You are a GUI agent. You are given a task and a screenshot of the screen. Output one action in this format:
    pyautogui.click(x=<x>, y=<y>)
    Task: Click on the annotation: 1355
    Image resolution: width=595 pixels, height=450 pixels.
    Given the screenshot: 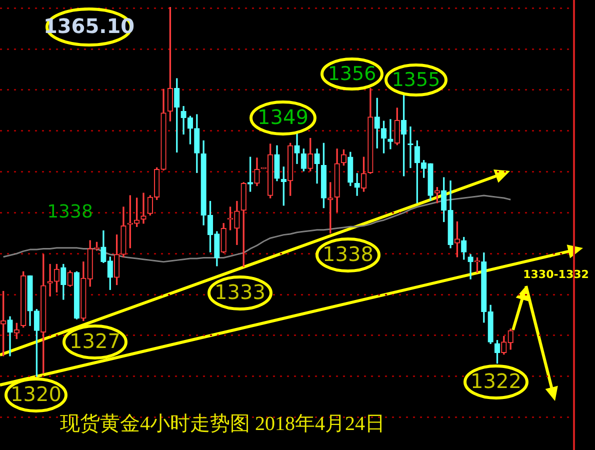 What is the action you would take?
    pyautogui.click(x=416, y=79)
    